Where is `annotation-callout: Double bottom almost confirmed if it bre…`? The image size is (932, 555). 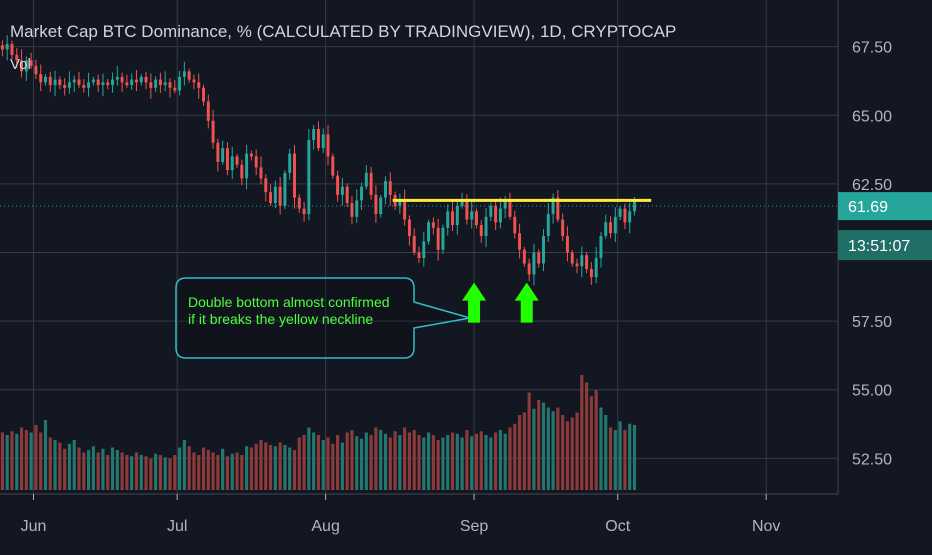
annotation-callout: Double bottom almost confirmed if it bre… is located at coordinates (295, 318).